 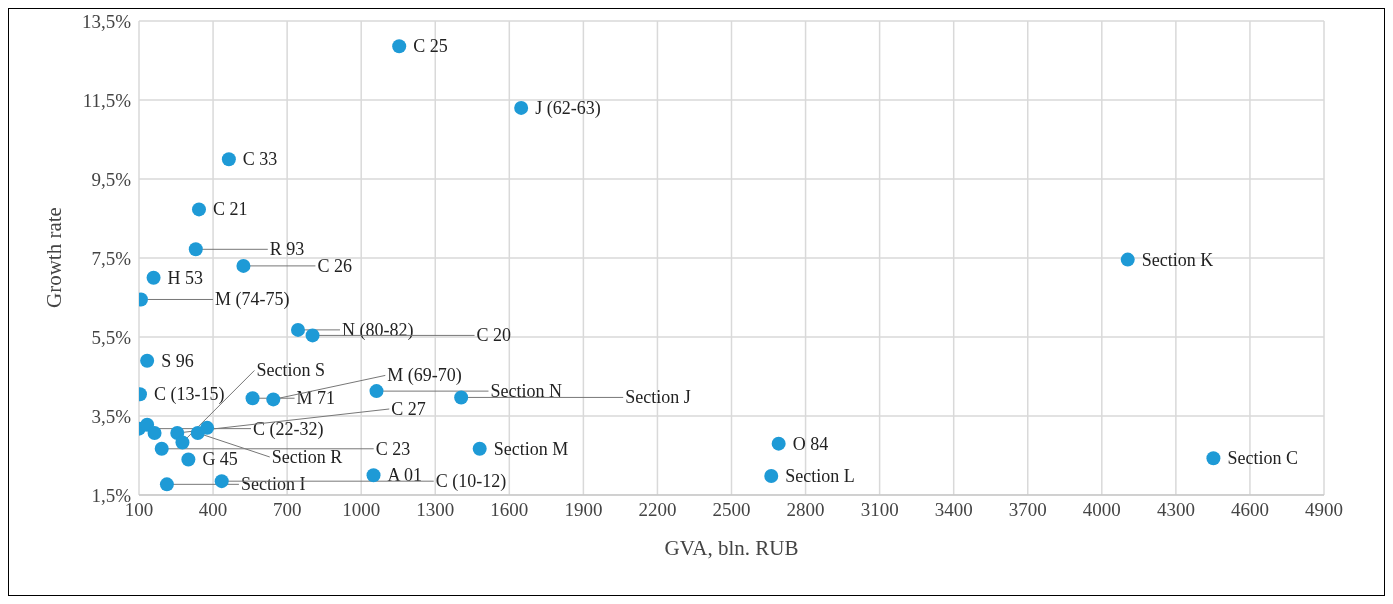 I want to click on x-tick-label: 1900, so click(x=583, y=510).